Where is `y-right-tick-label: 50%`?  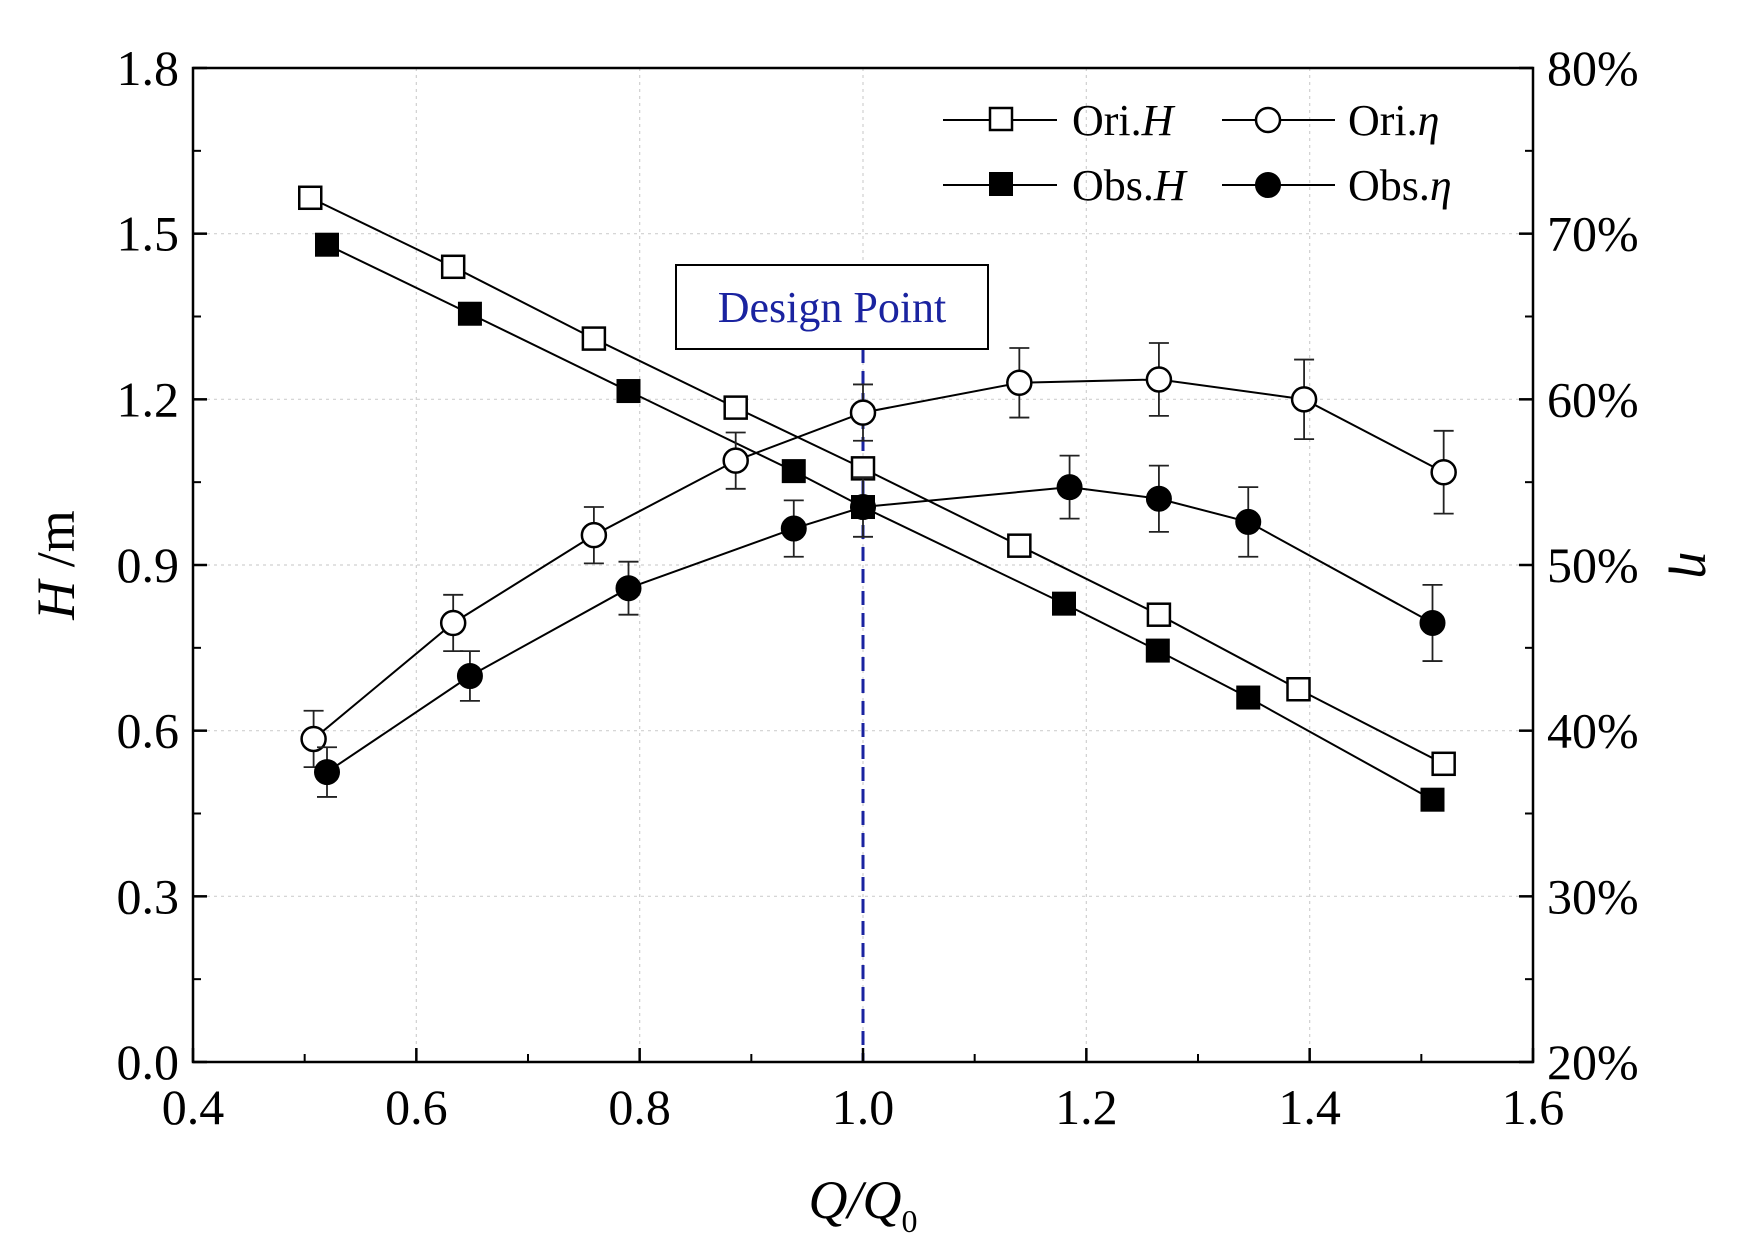
y-right-tick-label: 50% is located at coordinates (1593, 565).